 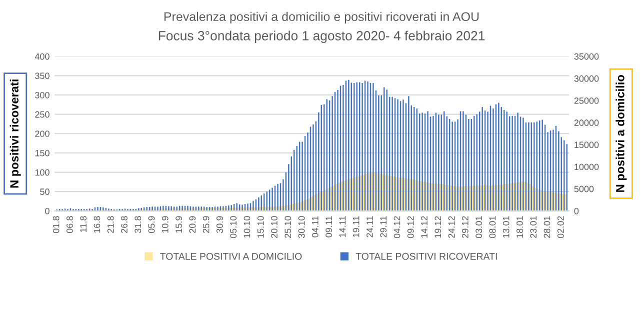 I want to click on x-tick-label: 29.11, so click(x=383, y=227).